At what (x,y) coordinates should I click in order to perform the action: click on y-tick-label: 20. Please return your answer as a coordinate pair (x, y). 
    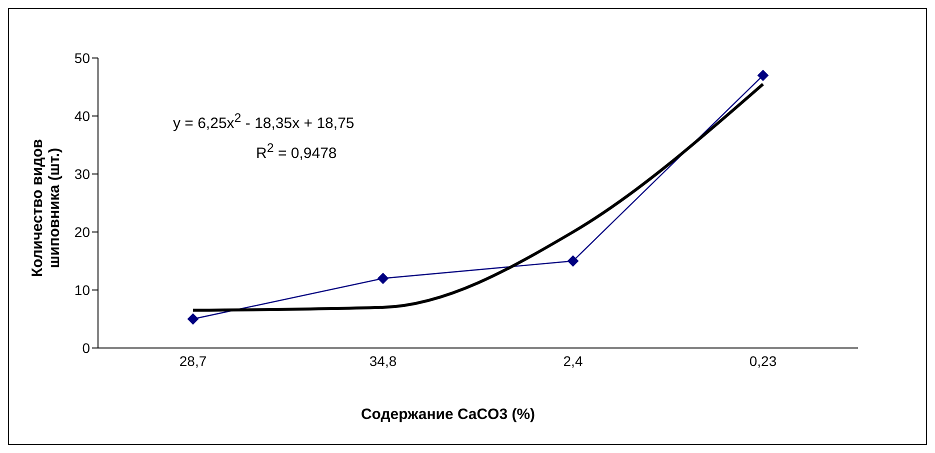
    Looking at the image, I should click on (82, 232).